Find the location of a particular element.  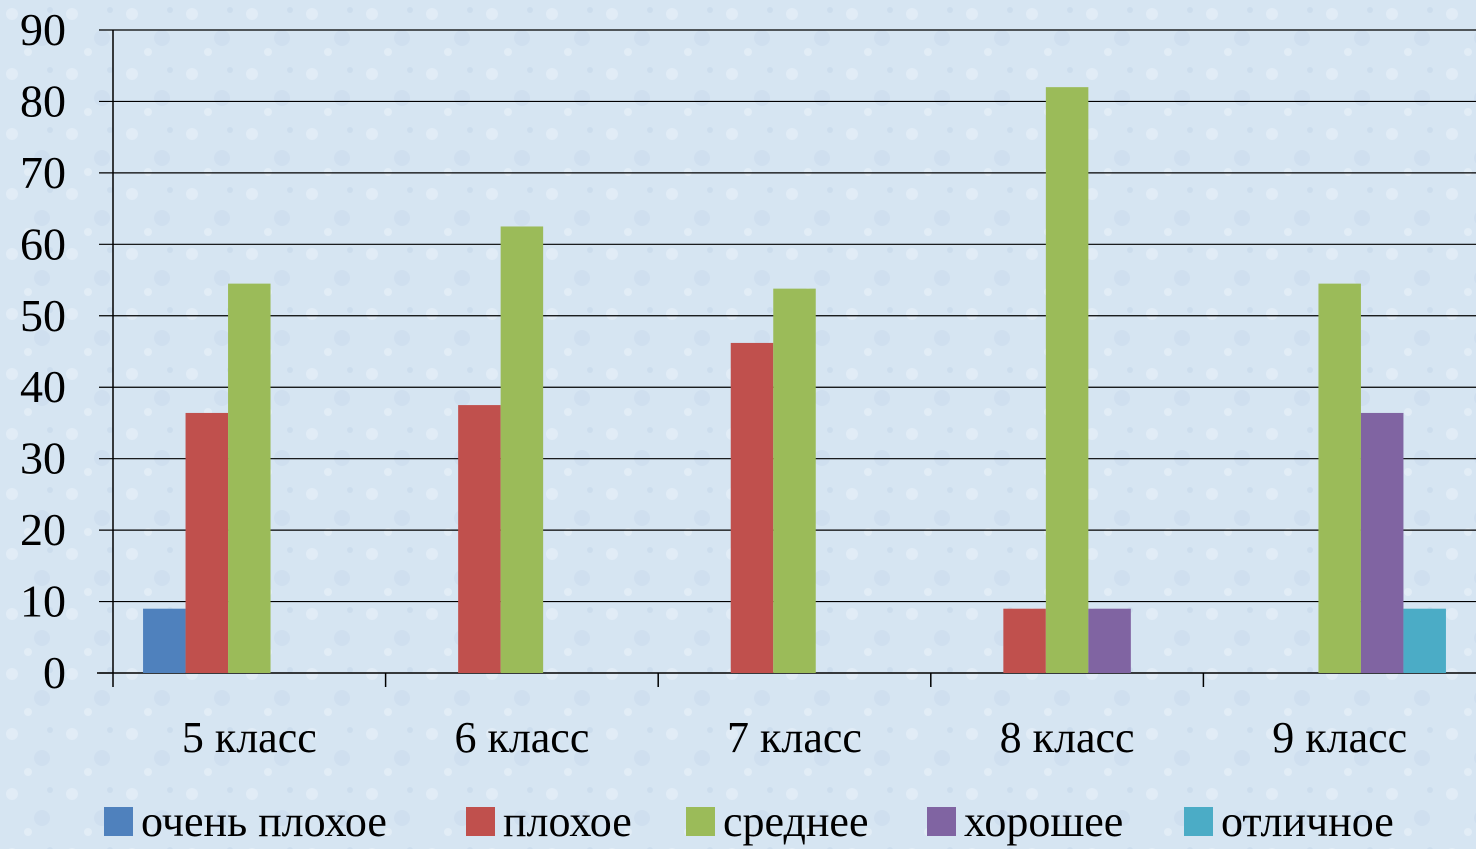

legend-label-1: очень плохое is located at coordinates (264, 821).